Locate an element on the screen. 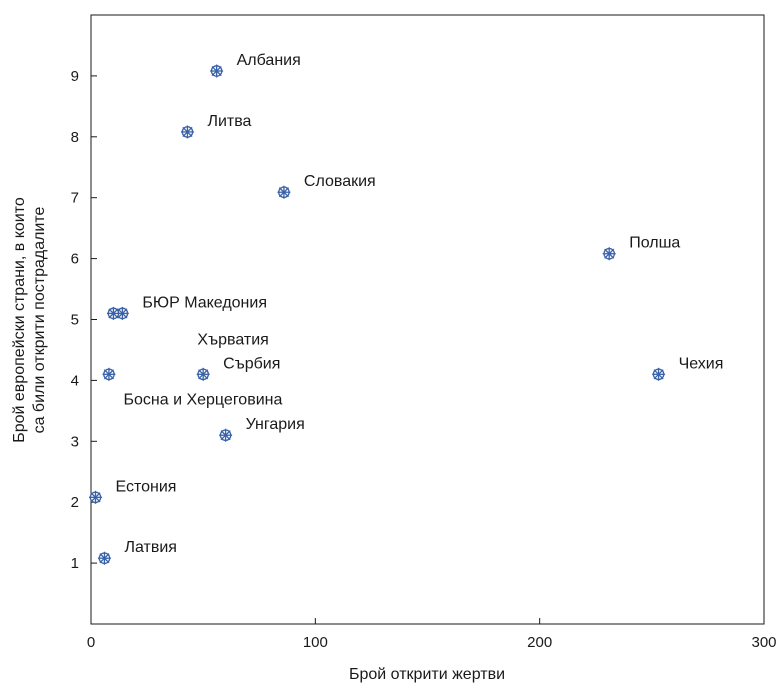 The image size is (777, 684). x-tick-label: 0 is located at coordinates (91, 642).